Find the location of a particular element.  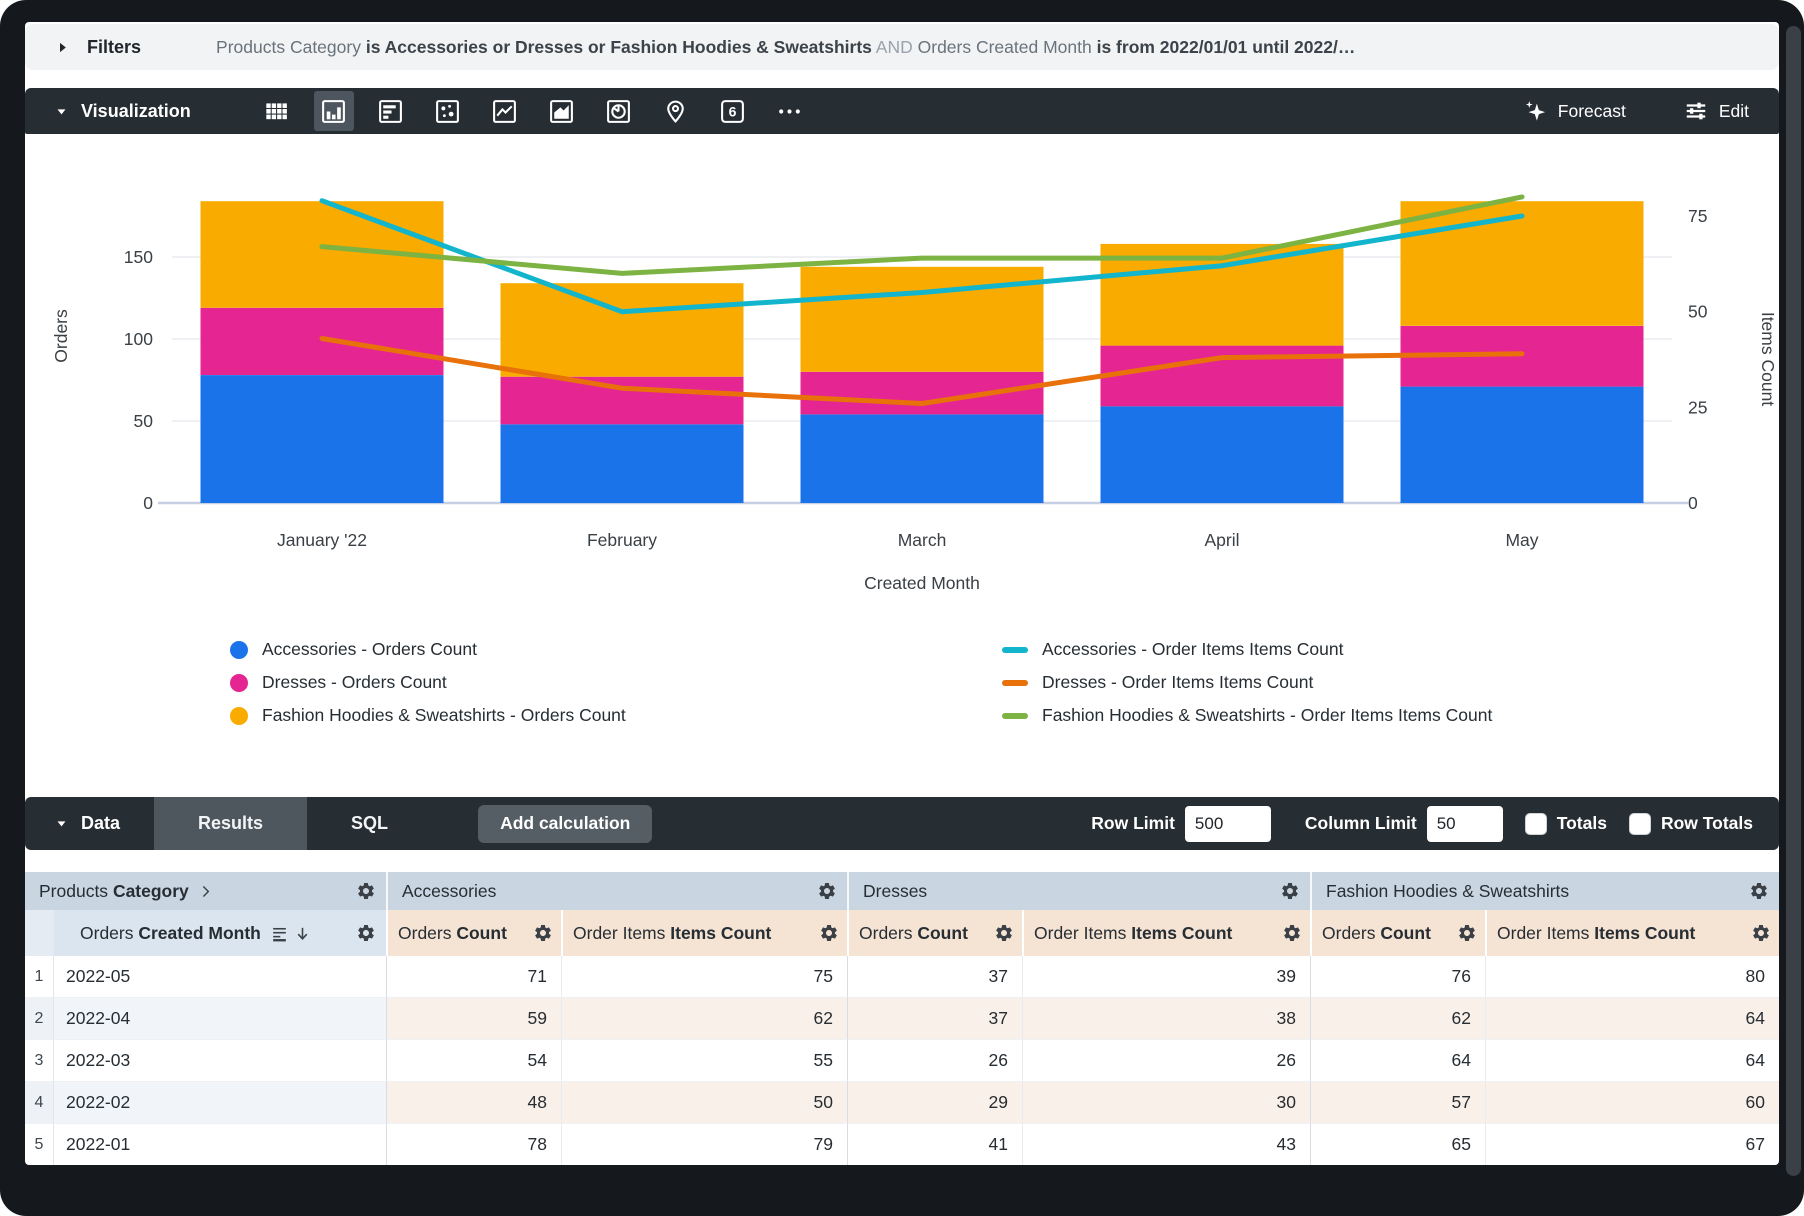

row-limit-input is located at coordinates (1227, 823).